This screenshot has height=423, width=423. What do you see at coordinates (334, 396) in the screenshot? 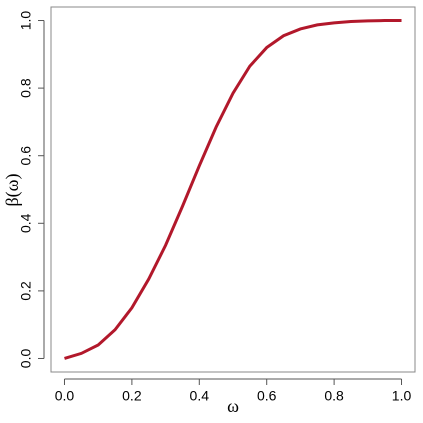
I see `x-tick-label: 0.8` at bounding box center [334, 396].